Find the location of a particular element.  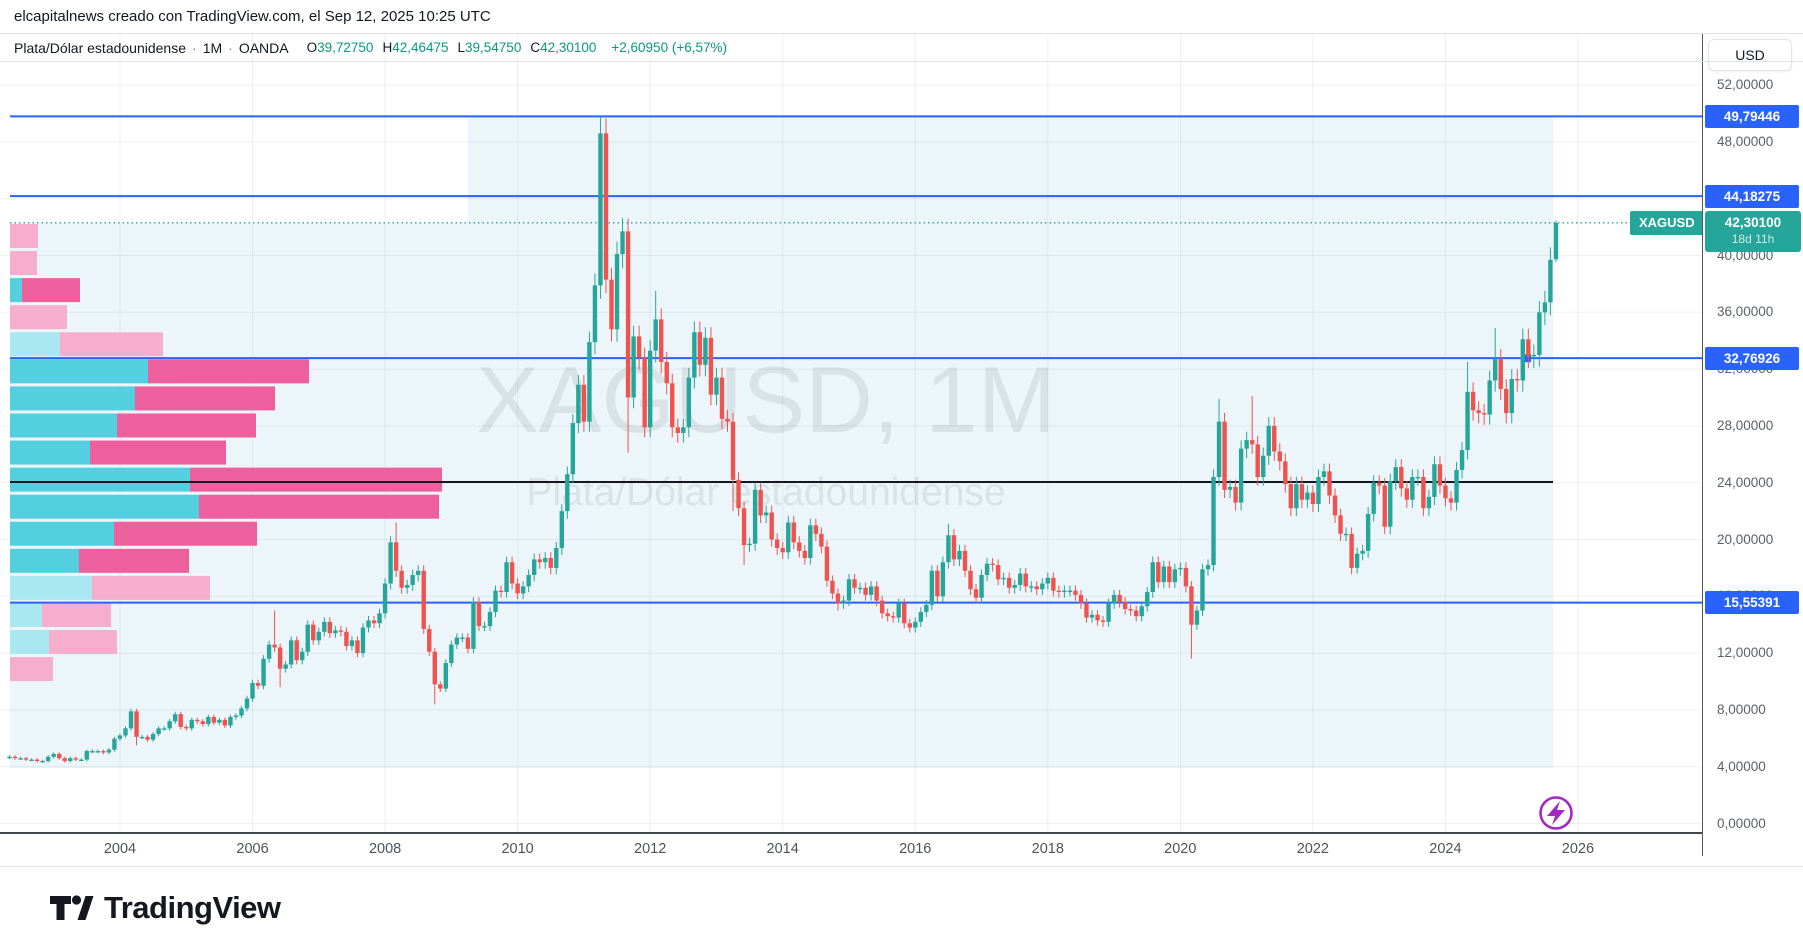

last-price-badge: 42,30100 18d 11h is located at coordinates (1753, 231).